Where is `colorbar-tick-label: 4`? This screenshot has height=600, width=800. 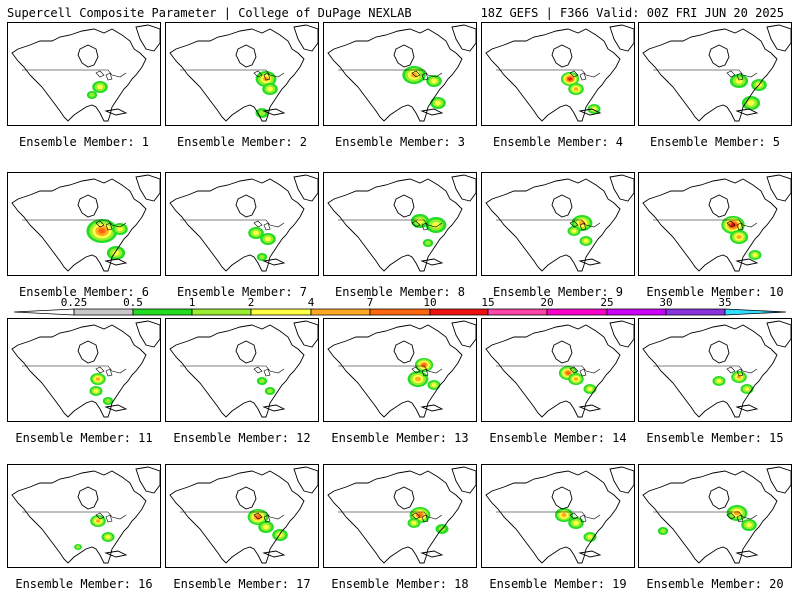 colorbar-tick-label: 4 is located at coordinates (311, 302).